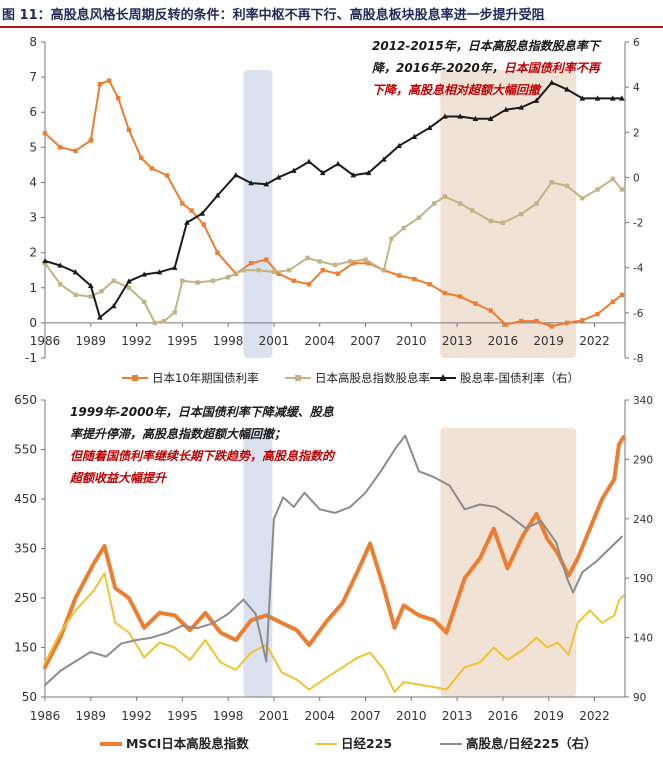 The width and height of the screenshot is (663, 772). Describe the element at coordinates (643, 579) in the screenshot. I see `y-right-tick-label: 190` at that location.